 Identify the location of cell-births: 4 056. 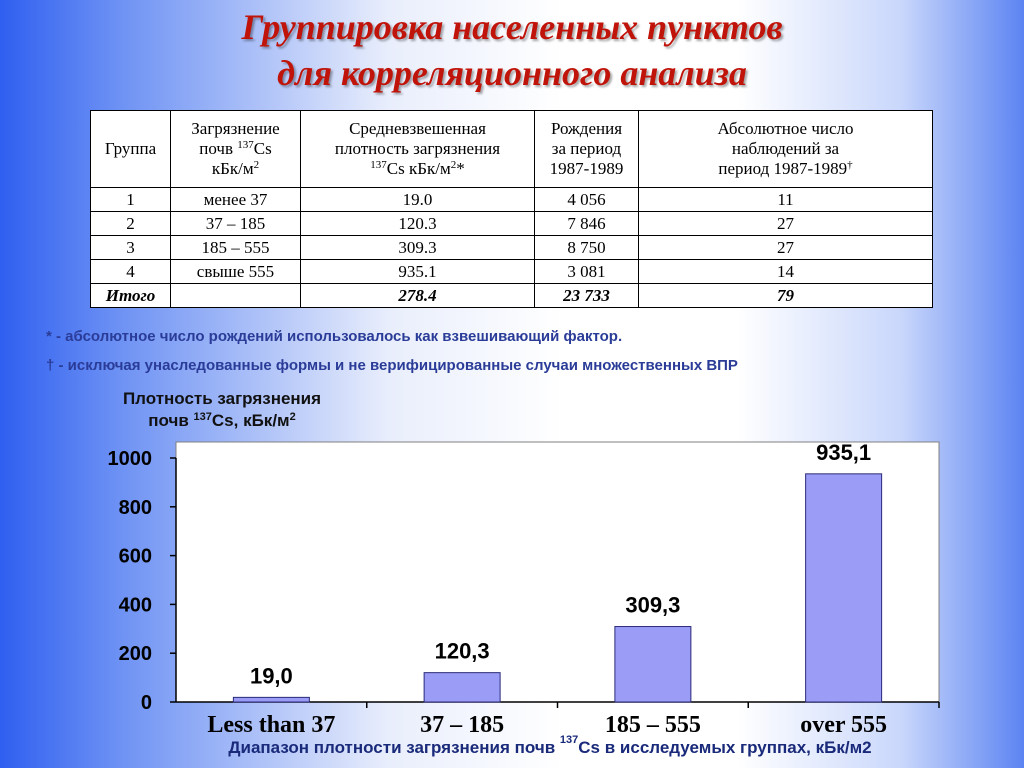
(586, 199).